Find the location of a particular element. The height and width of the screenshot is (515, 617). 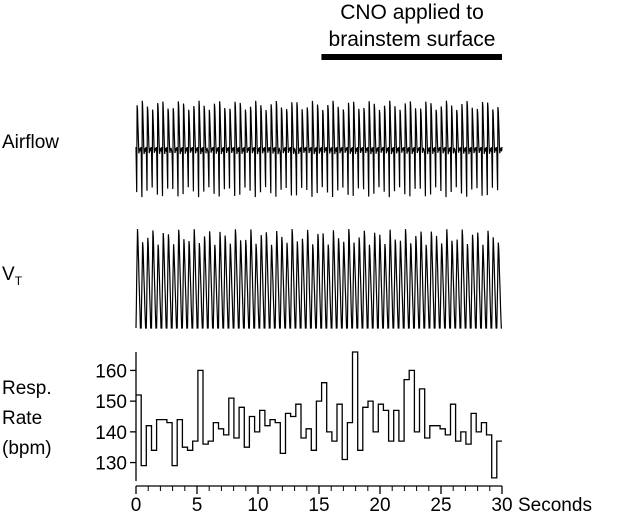

x-tick-label: 20 is located at coordinates (379, 505).